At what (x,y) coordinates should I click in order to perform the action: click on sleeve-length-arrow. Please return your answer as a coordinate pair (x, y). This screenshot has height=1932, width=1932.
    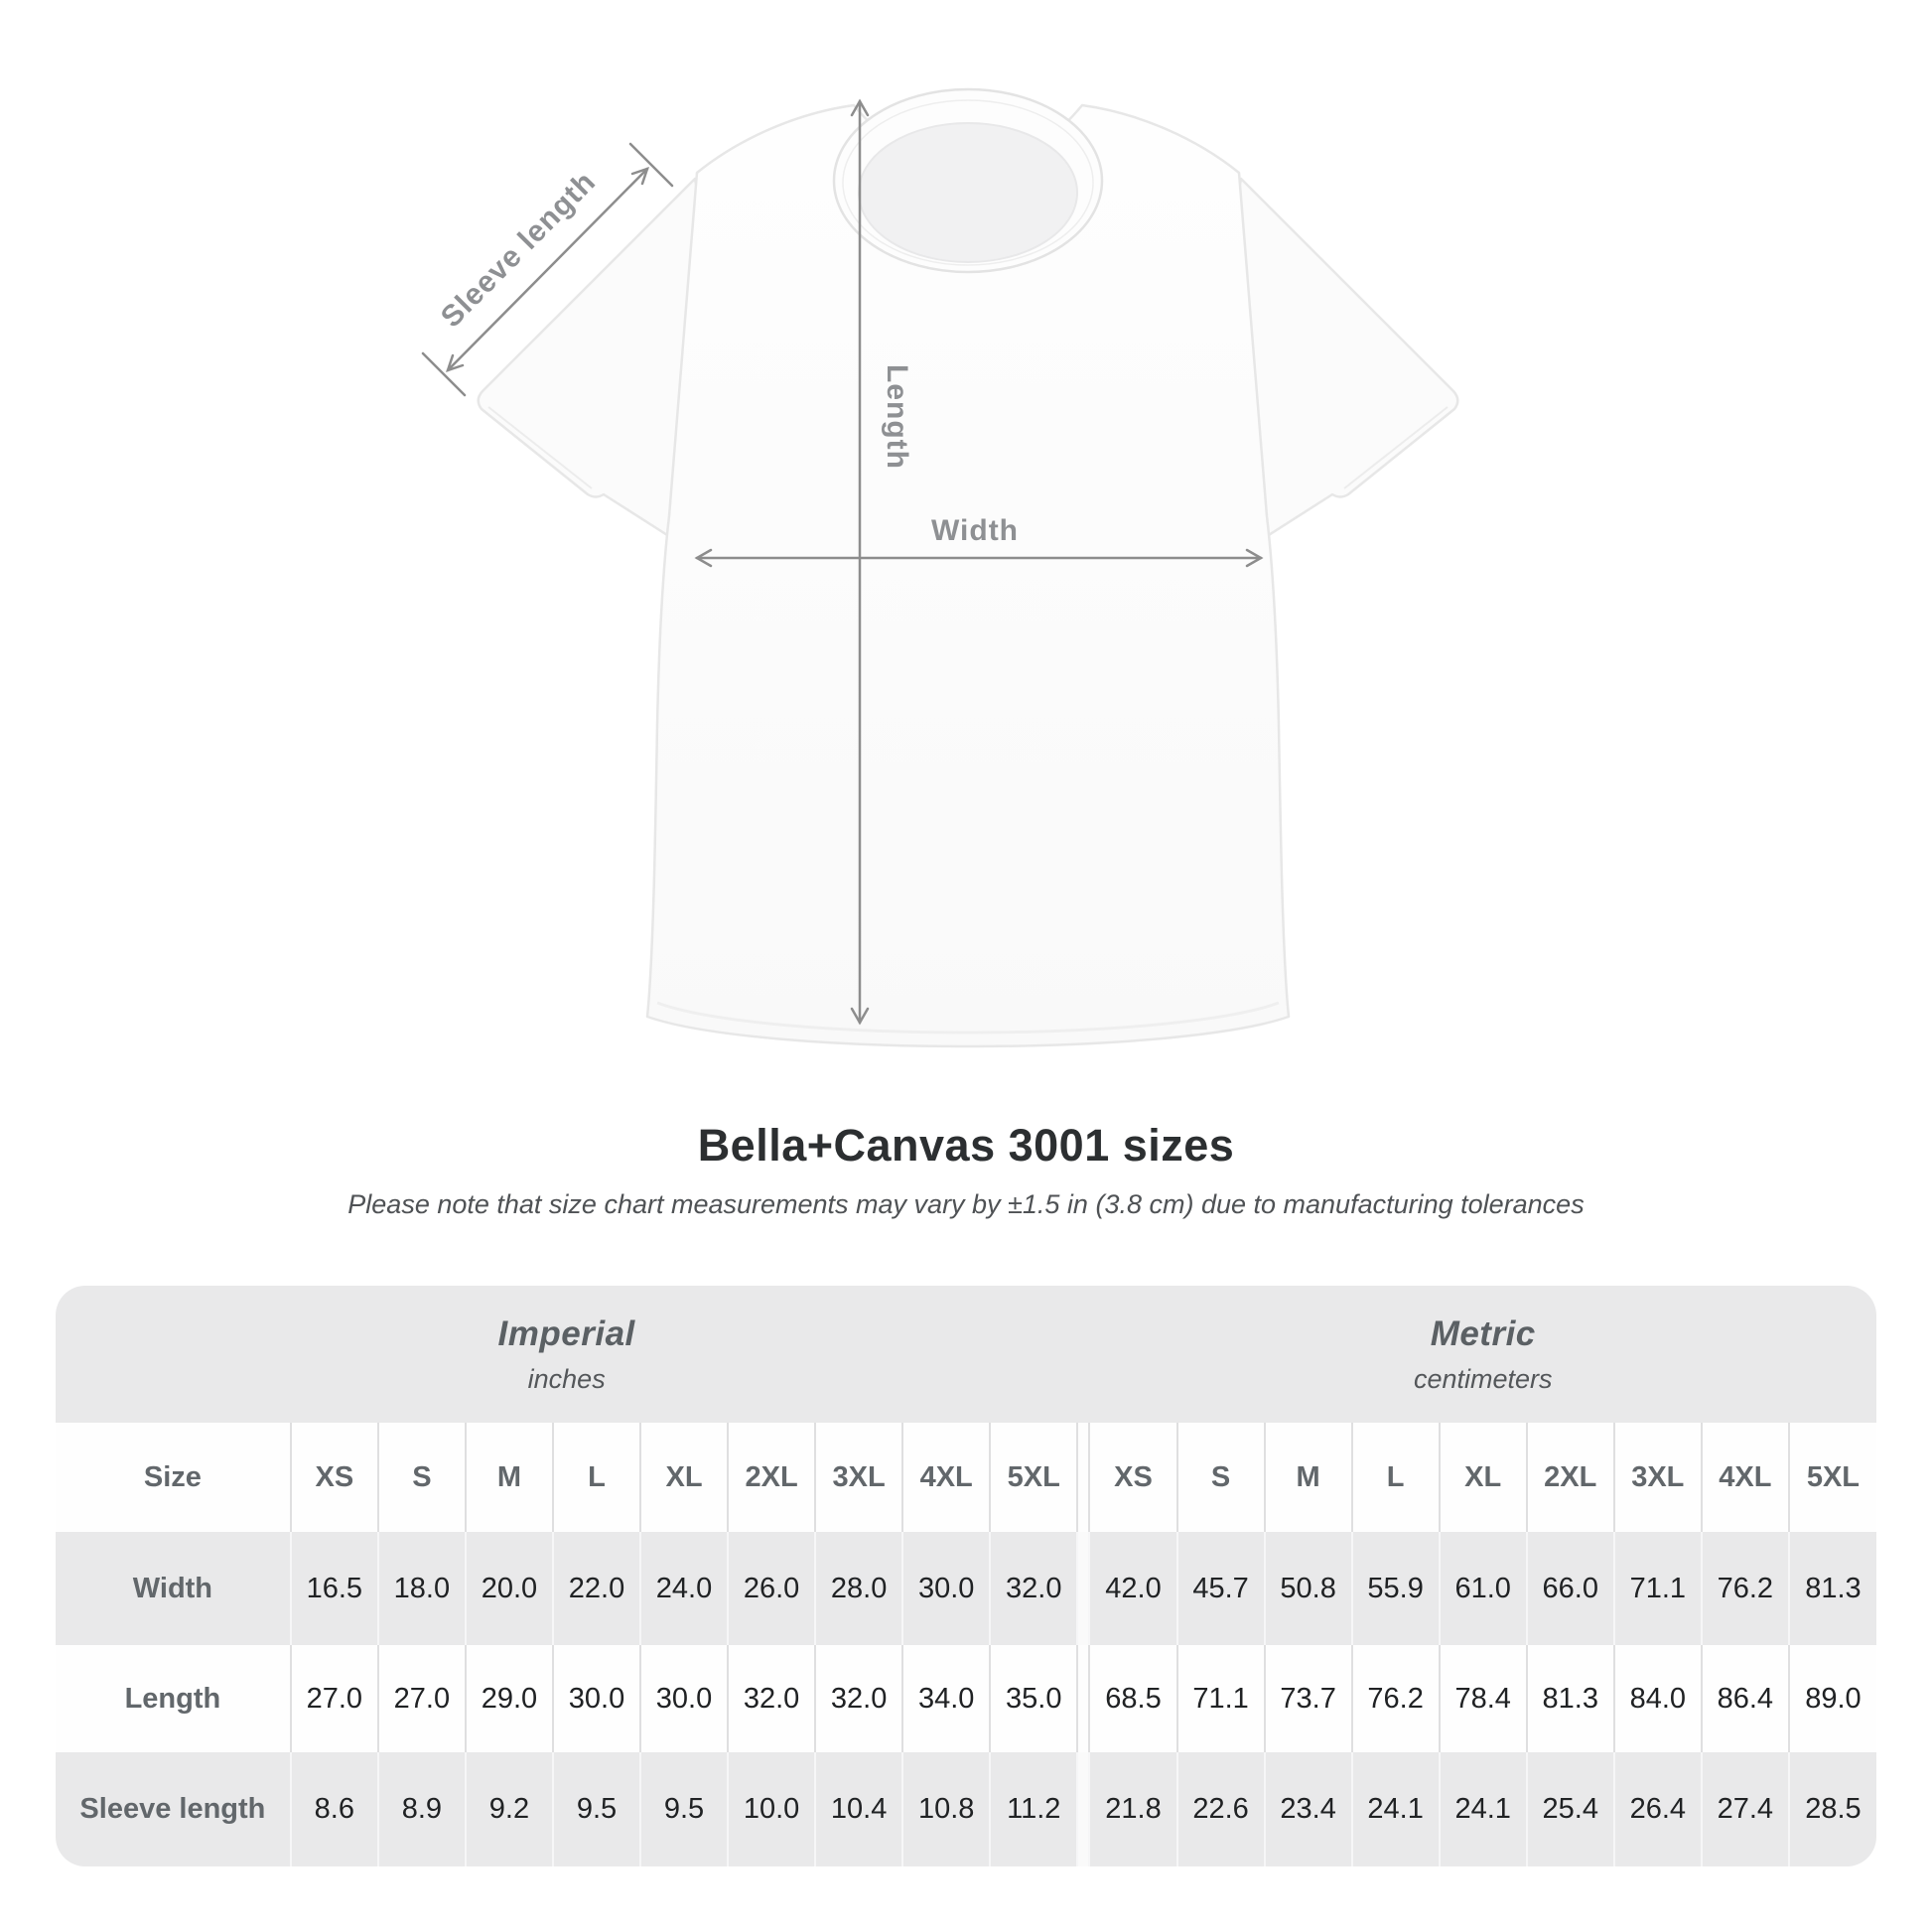
    Looking at the image, I should click on (548, 269).